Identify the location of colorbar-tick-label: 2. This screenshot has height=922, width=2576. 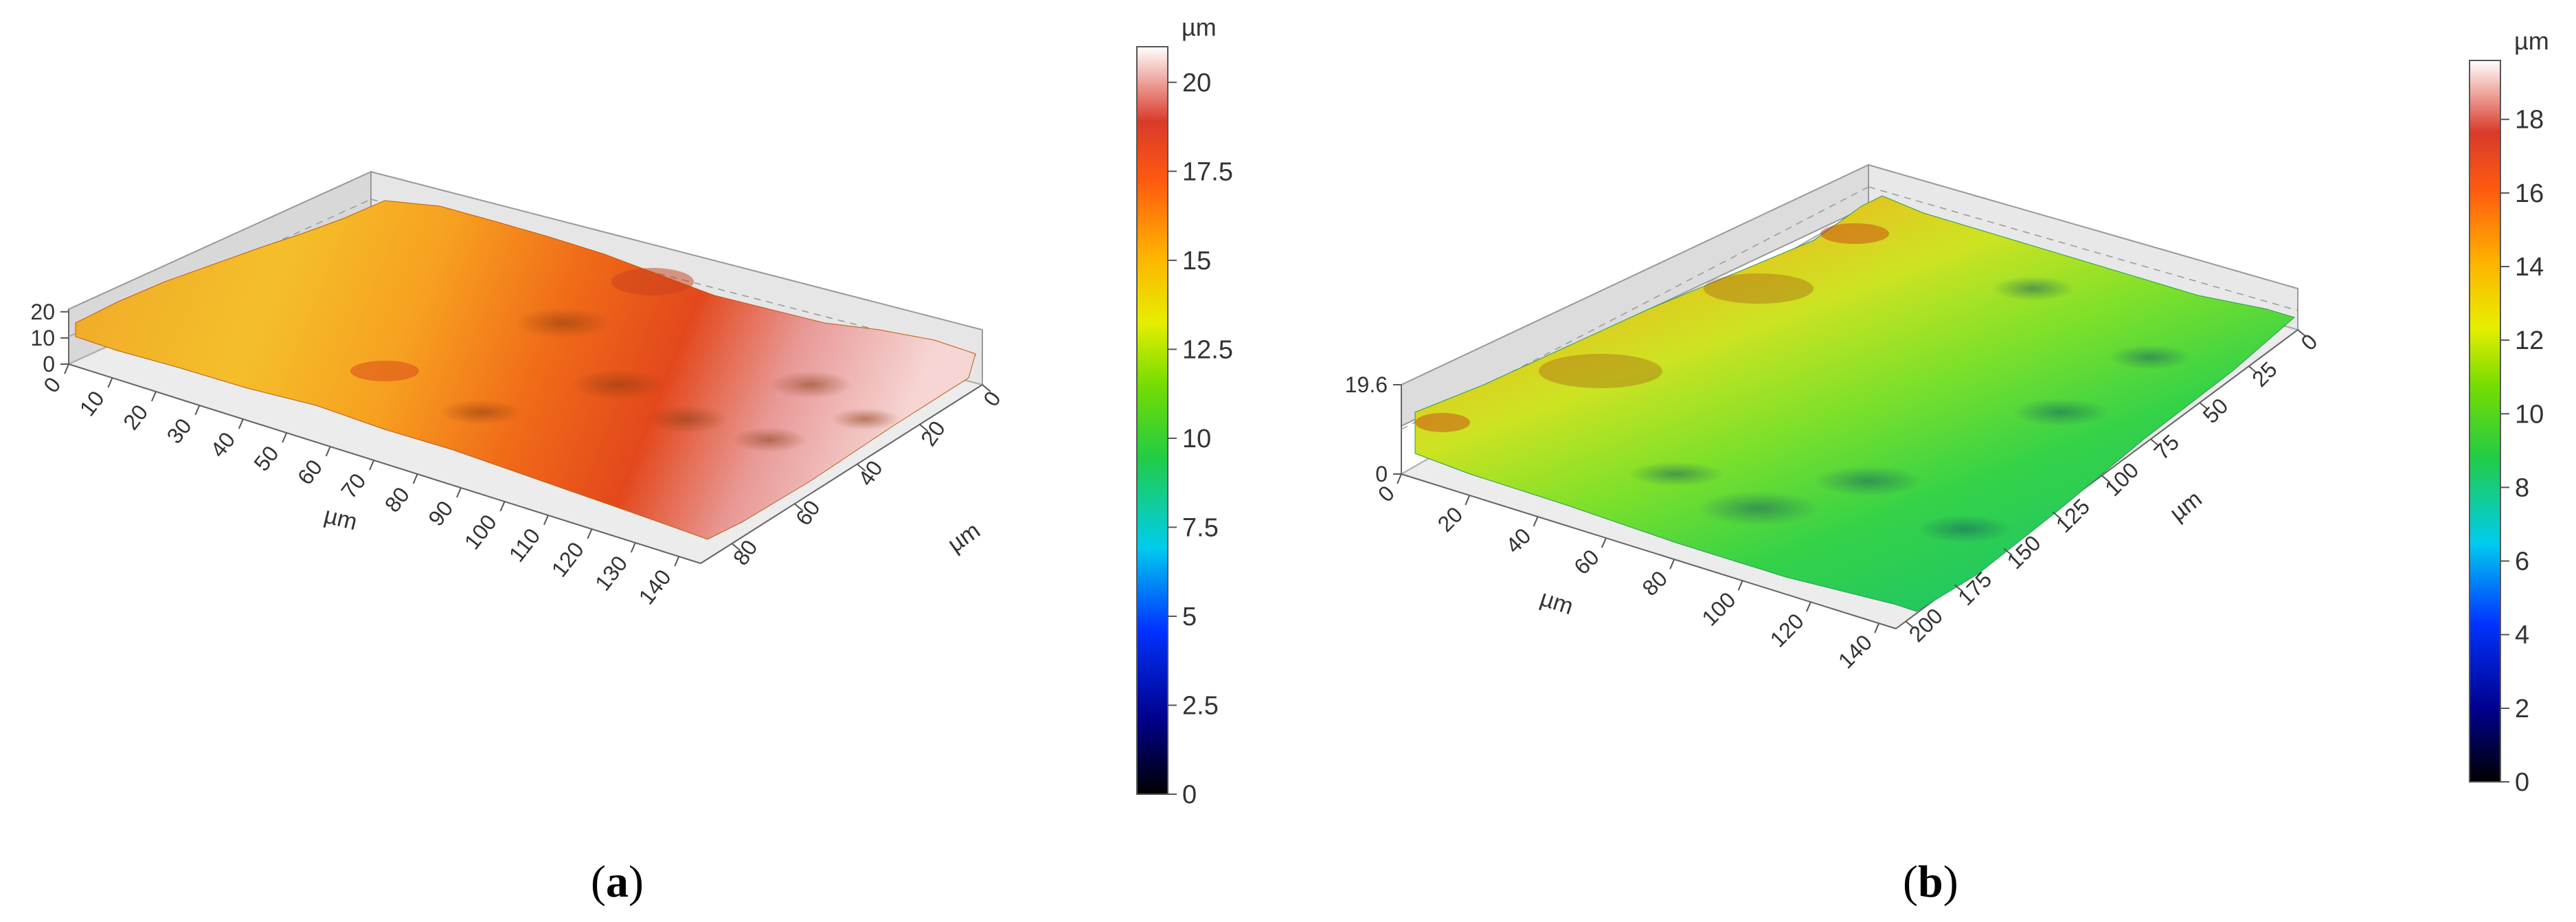
(2522, 709).